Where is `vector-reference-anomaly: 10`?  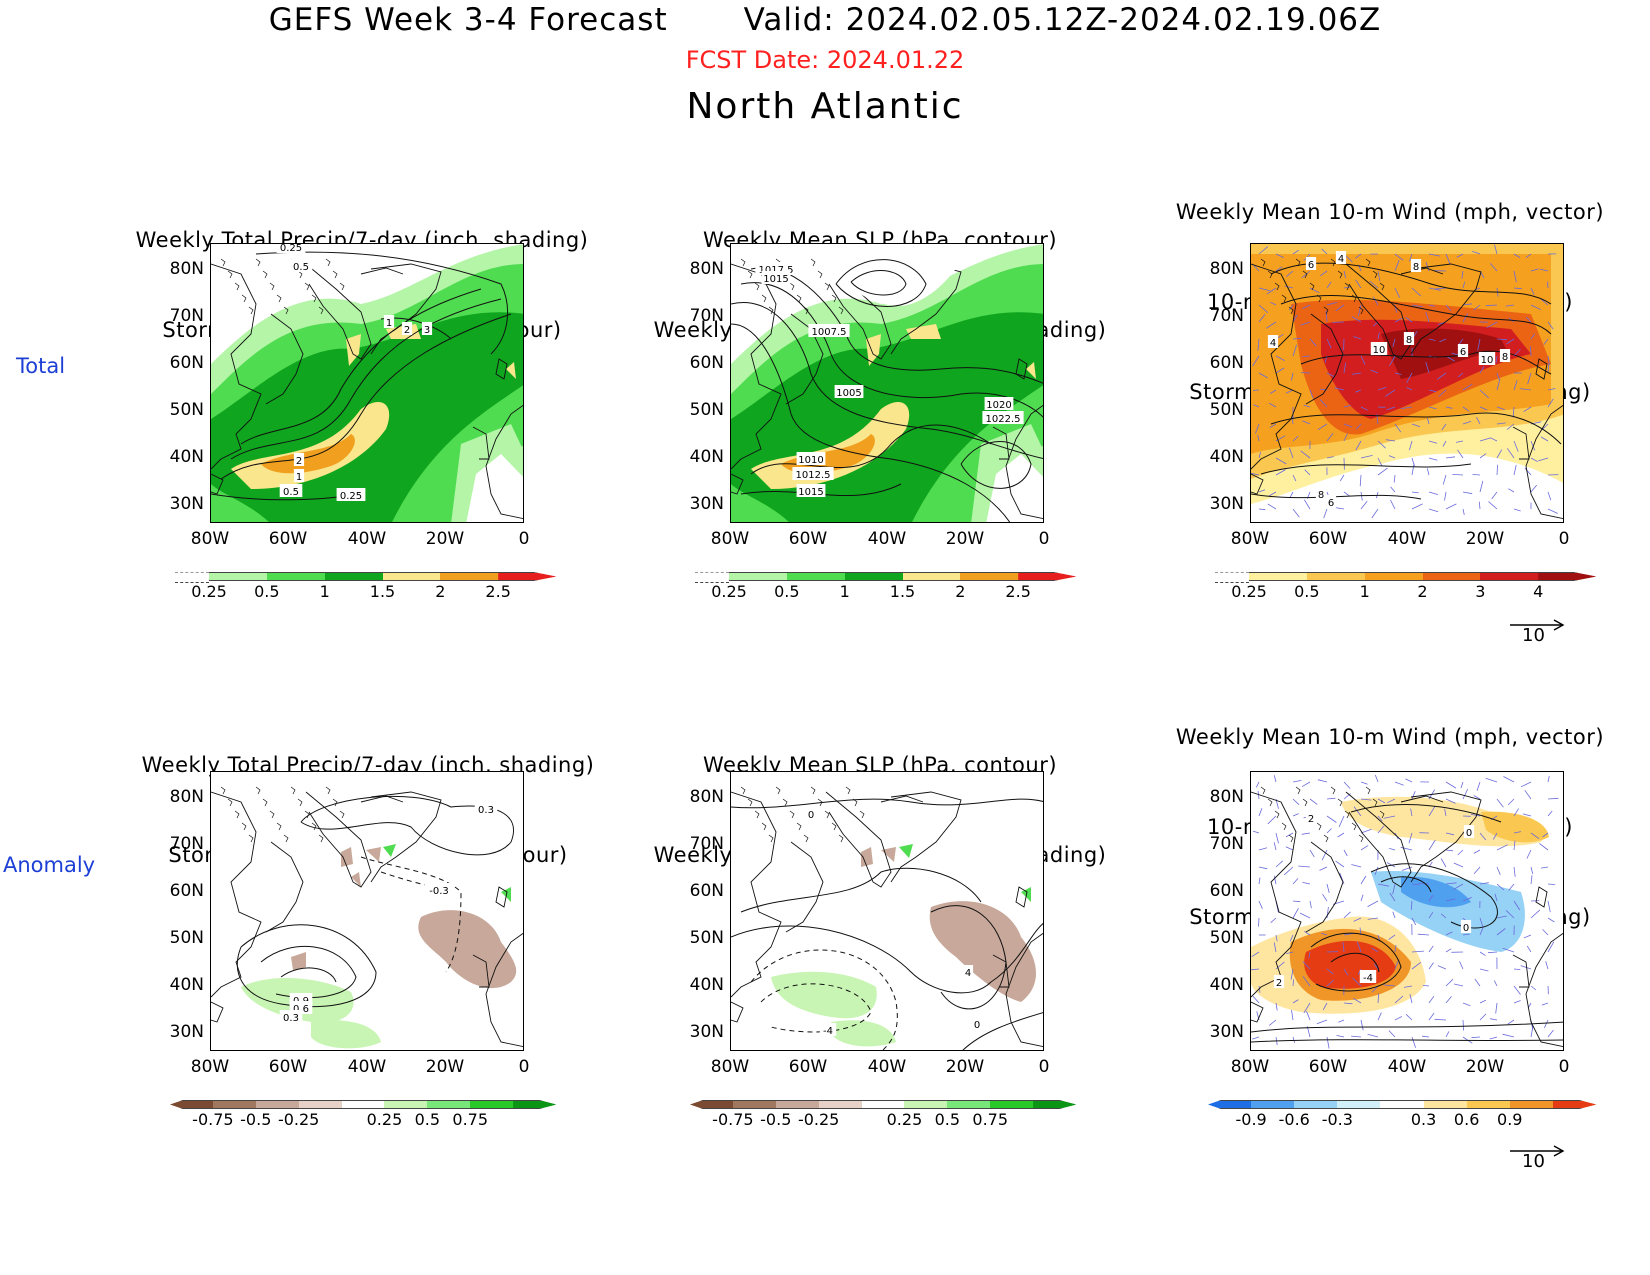
vector-reference-anomaly: 10 is located at coordinates (1538, 1157).